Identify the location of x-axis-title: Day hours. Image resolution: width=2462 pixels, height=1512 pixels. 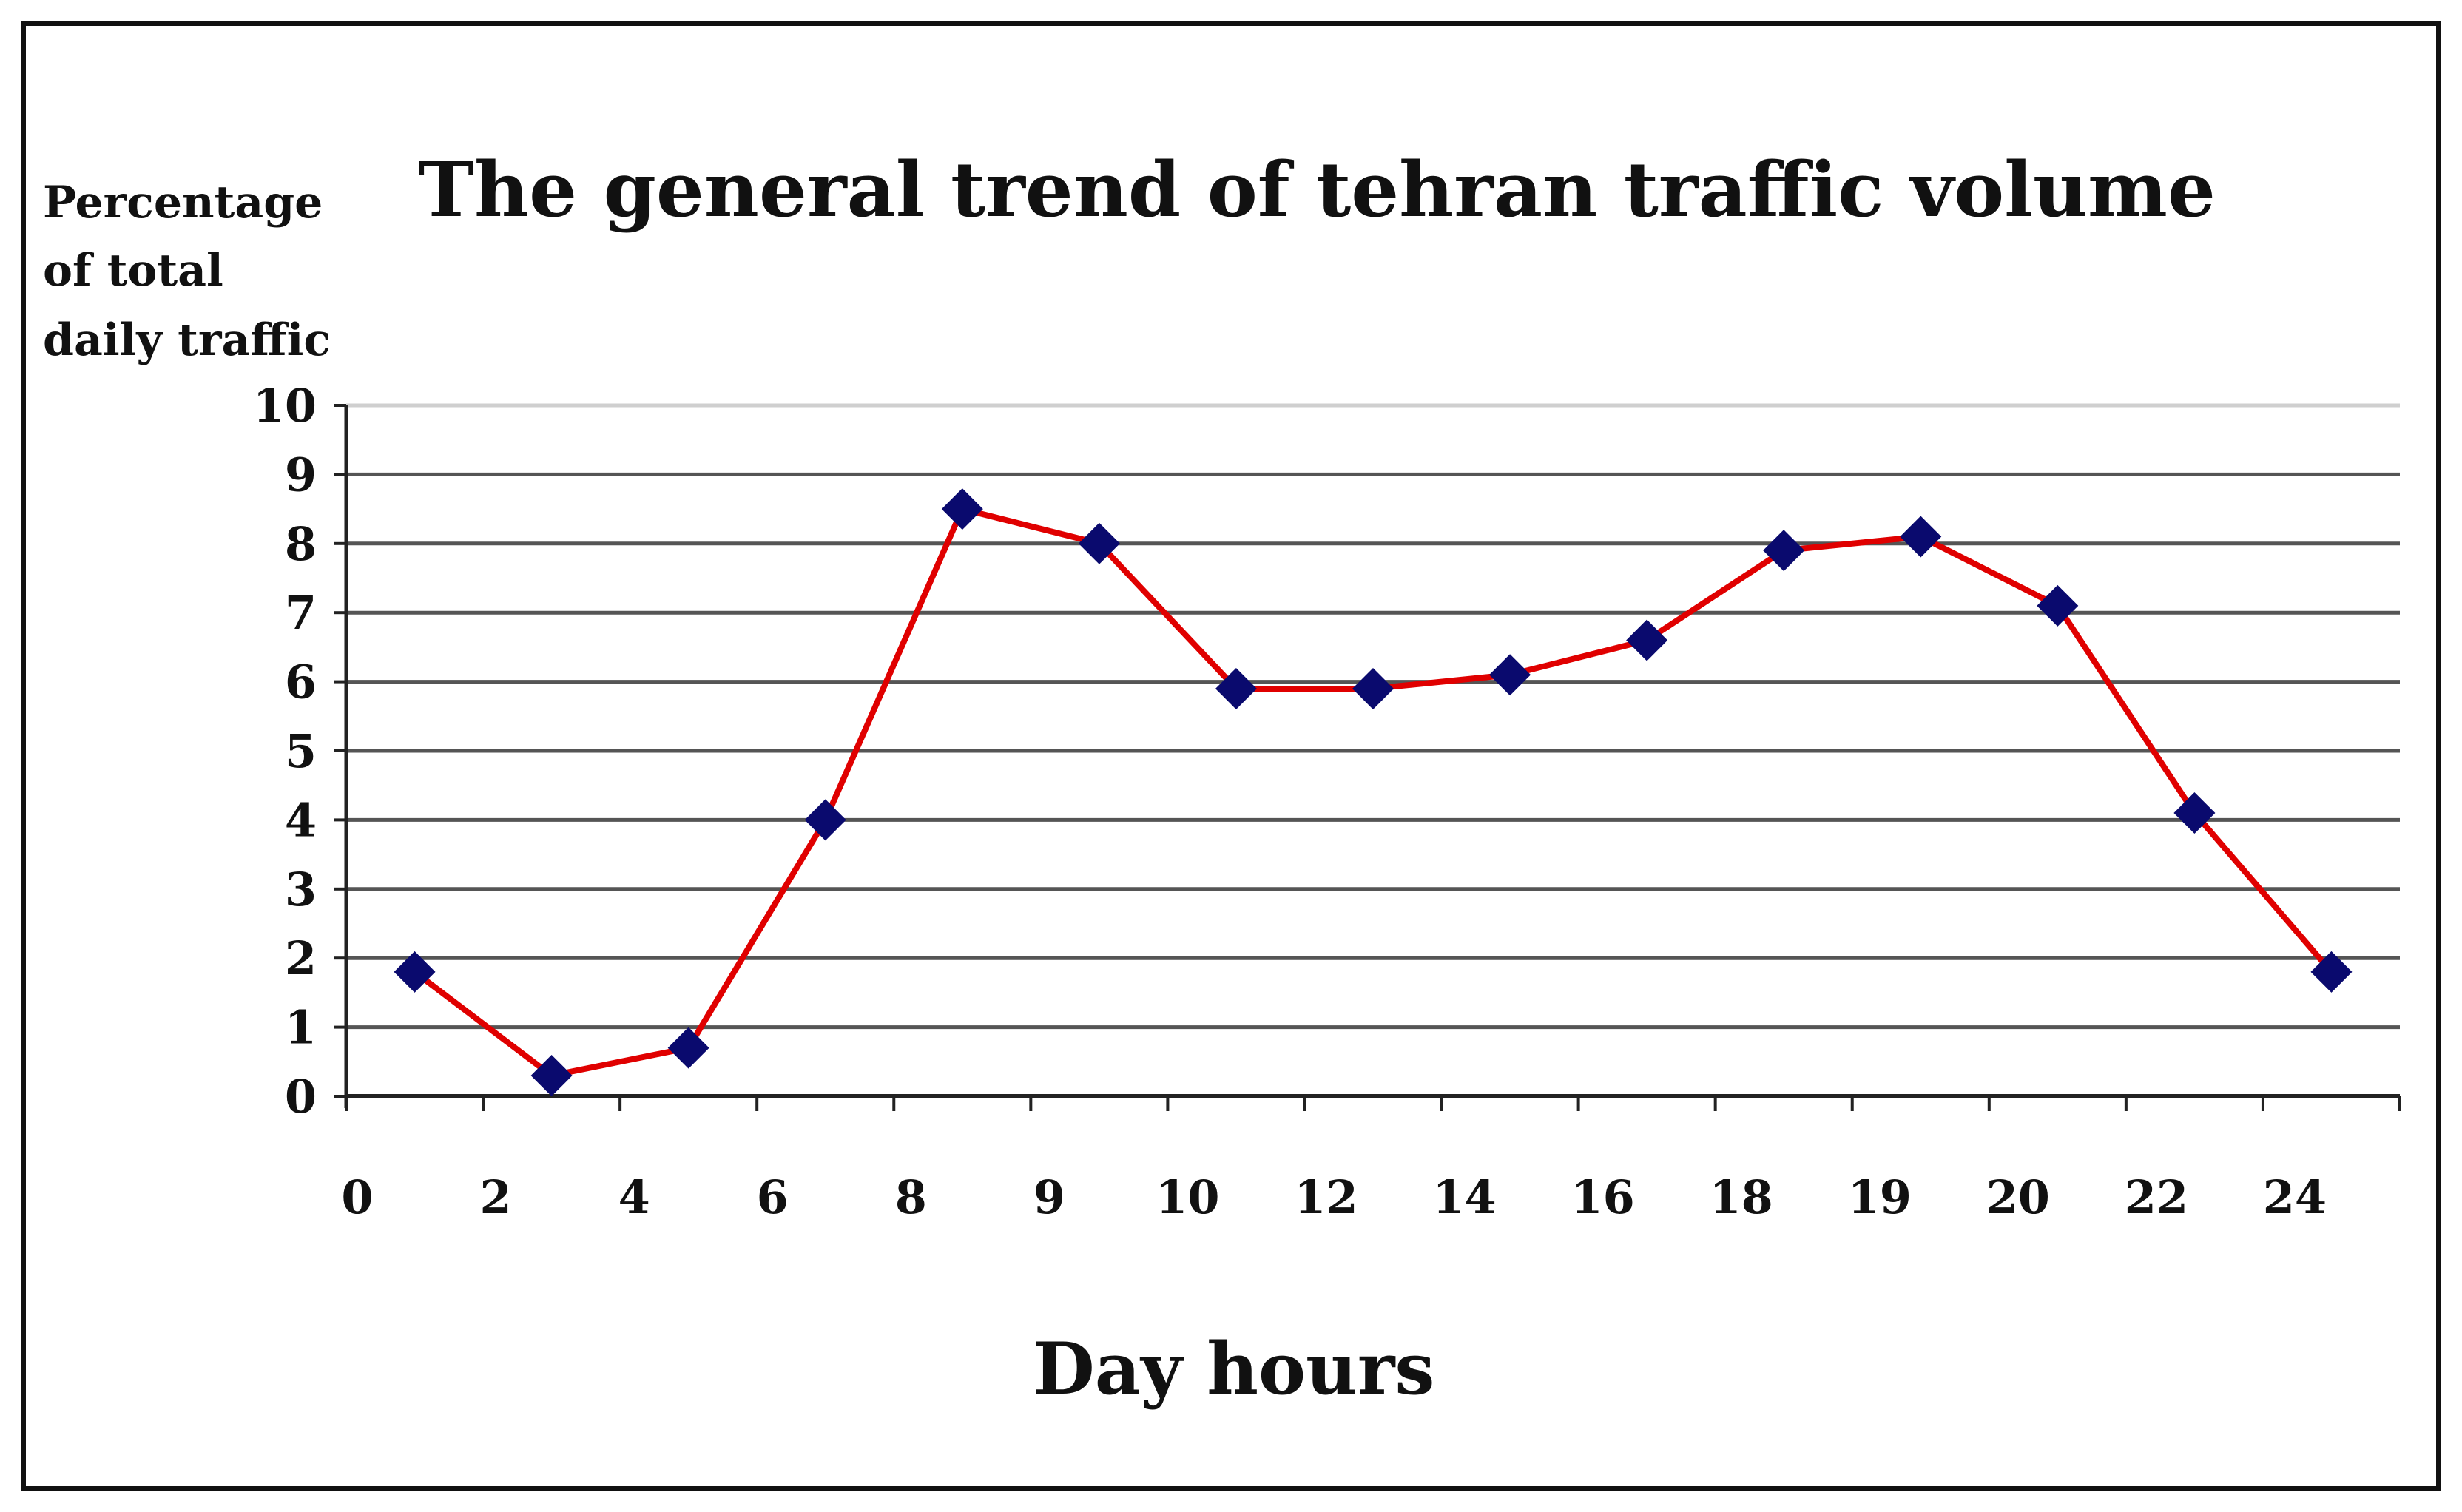
(1234, 1369).